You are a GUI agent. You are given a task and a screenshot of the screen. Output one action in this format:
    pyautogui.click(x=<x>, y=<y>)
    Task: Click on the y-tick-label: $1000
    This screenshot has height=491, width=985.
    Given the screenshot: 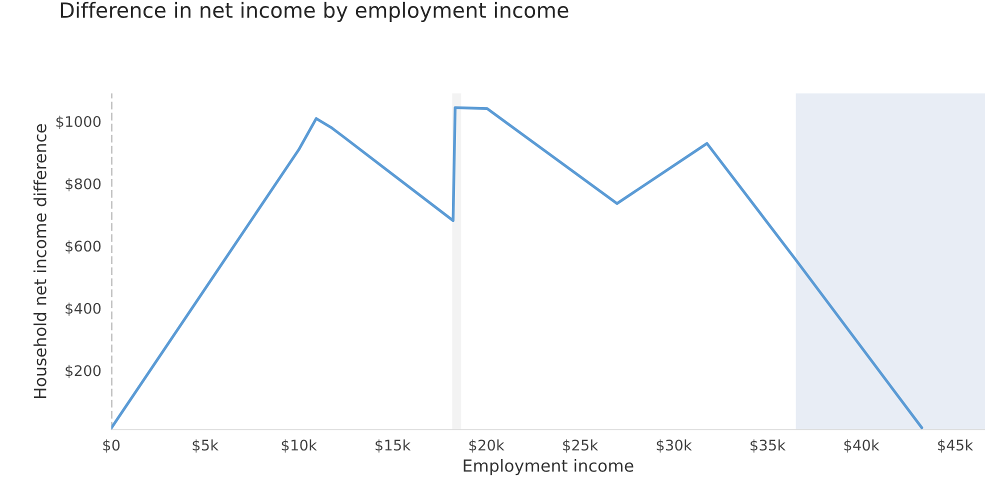 What is the action you would take?
    pyautogui.click(x=78, y=123)
    